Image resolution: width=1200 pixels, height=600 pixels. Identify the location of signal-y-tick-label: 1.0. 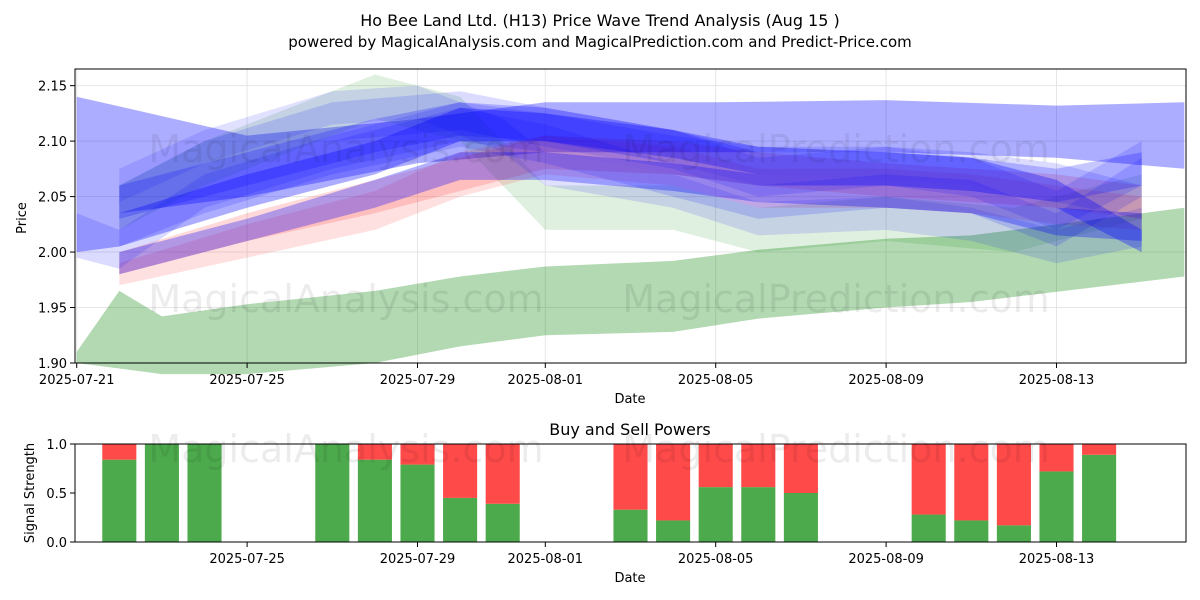
(56, 445).